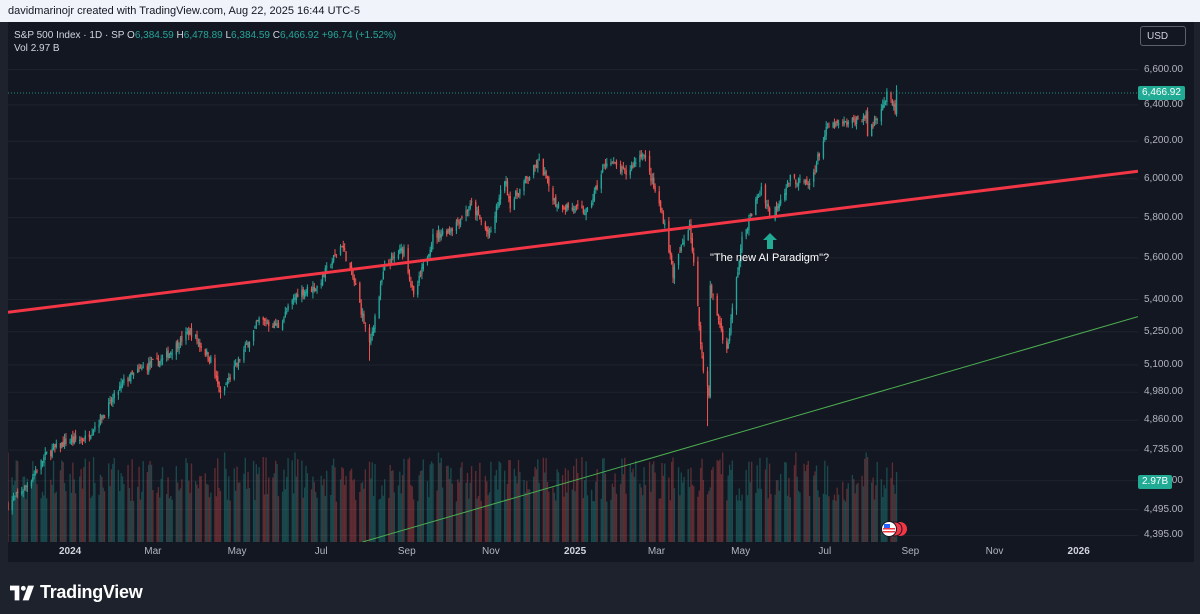 The height and width of the screenshot is (614, 1200). I want to click on time-axis, so click(601, 552).